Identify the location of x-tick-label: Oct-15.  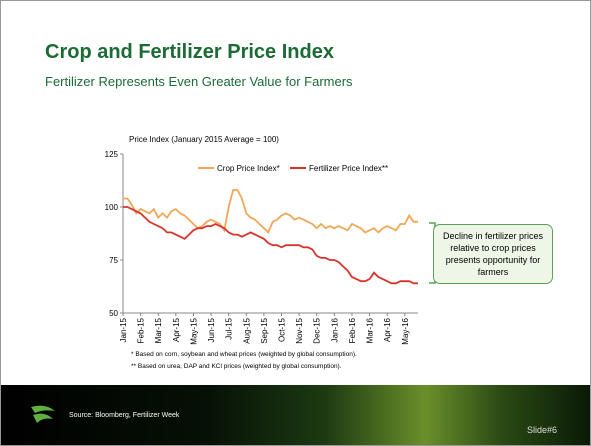
(282, 329).